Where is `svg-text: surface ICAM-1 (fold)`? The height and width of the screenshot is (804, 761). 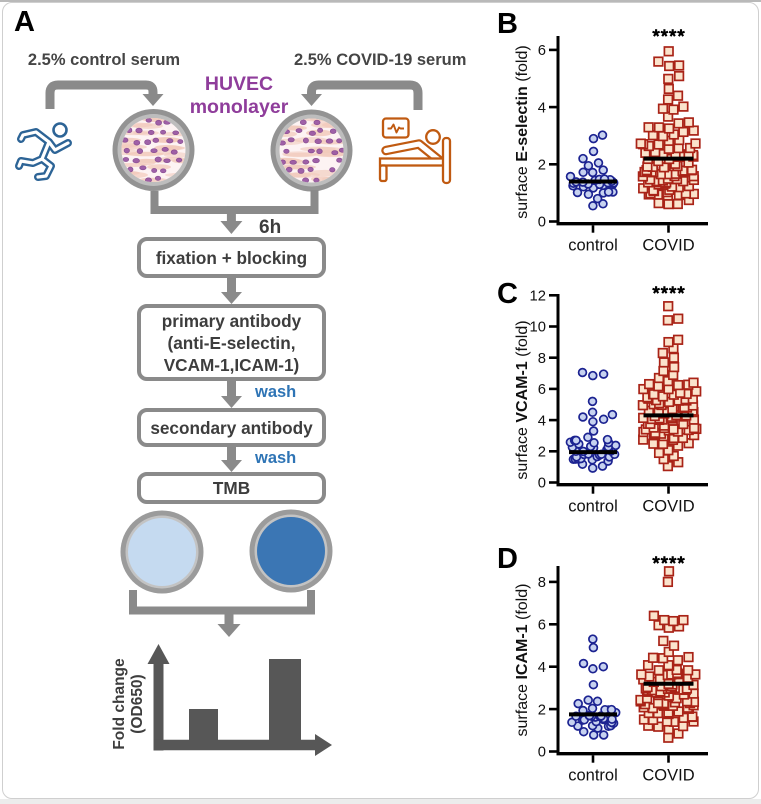 svg-text: surface ICAM-1 (fold) is located at coordinates (522, 660).